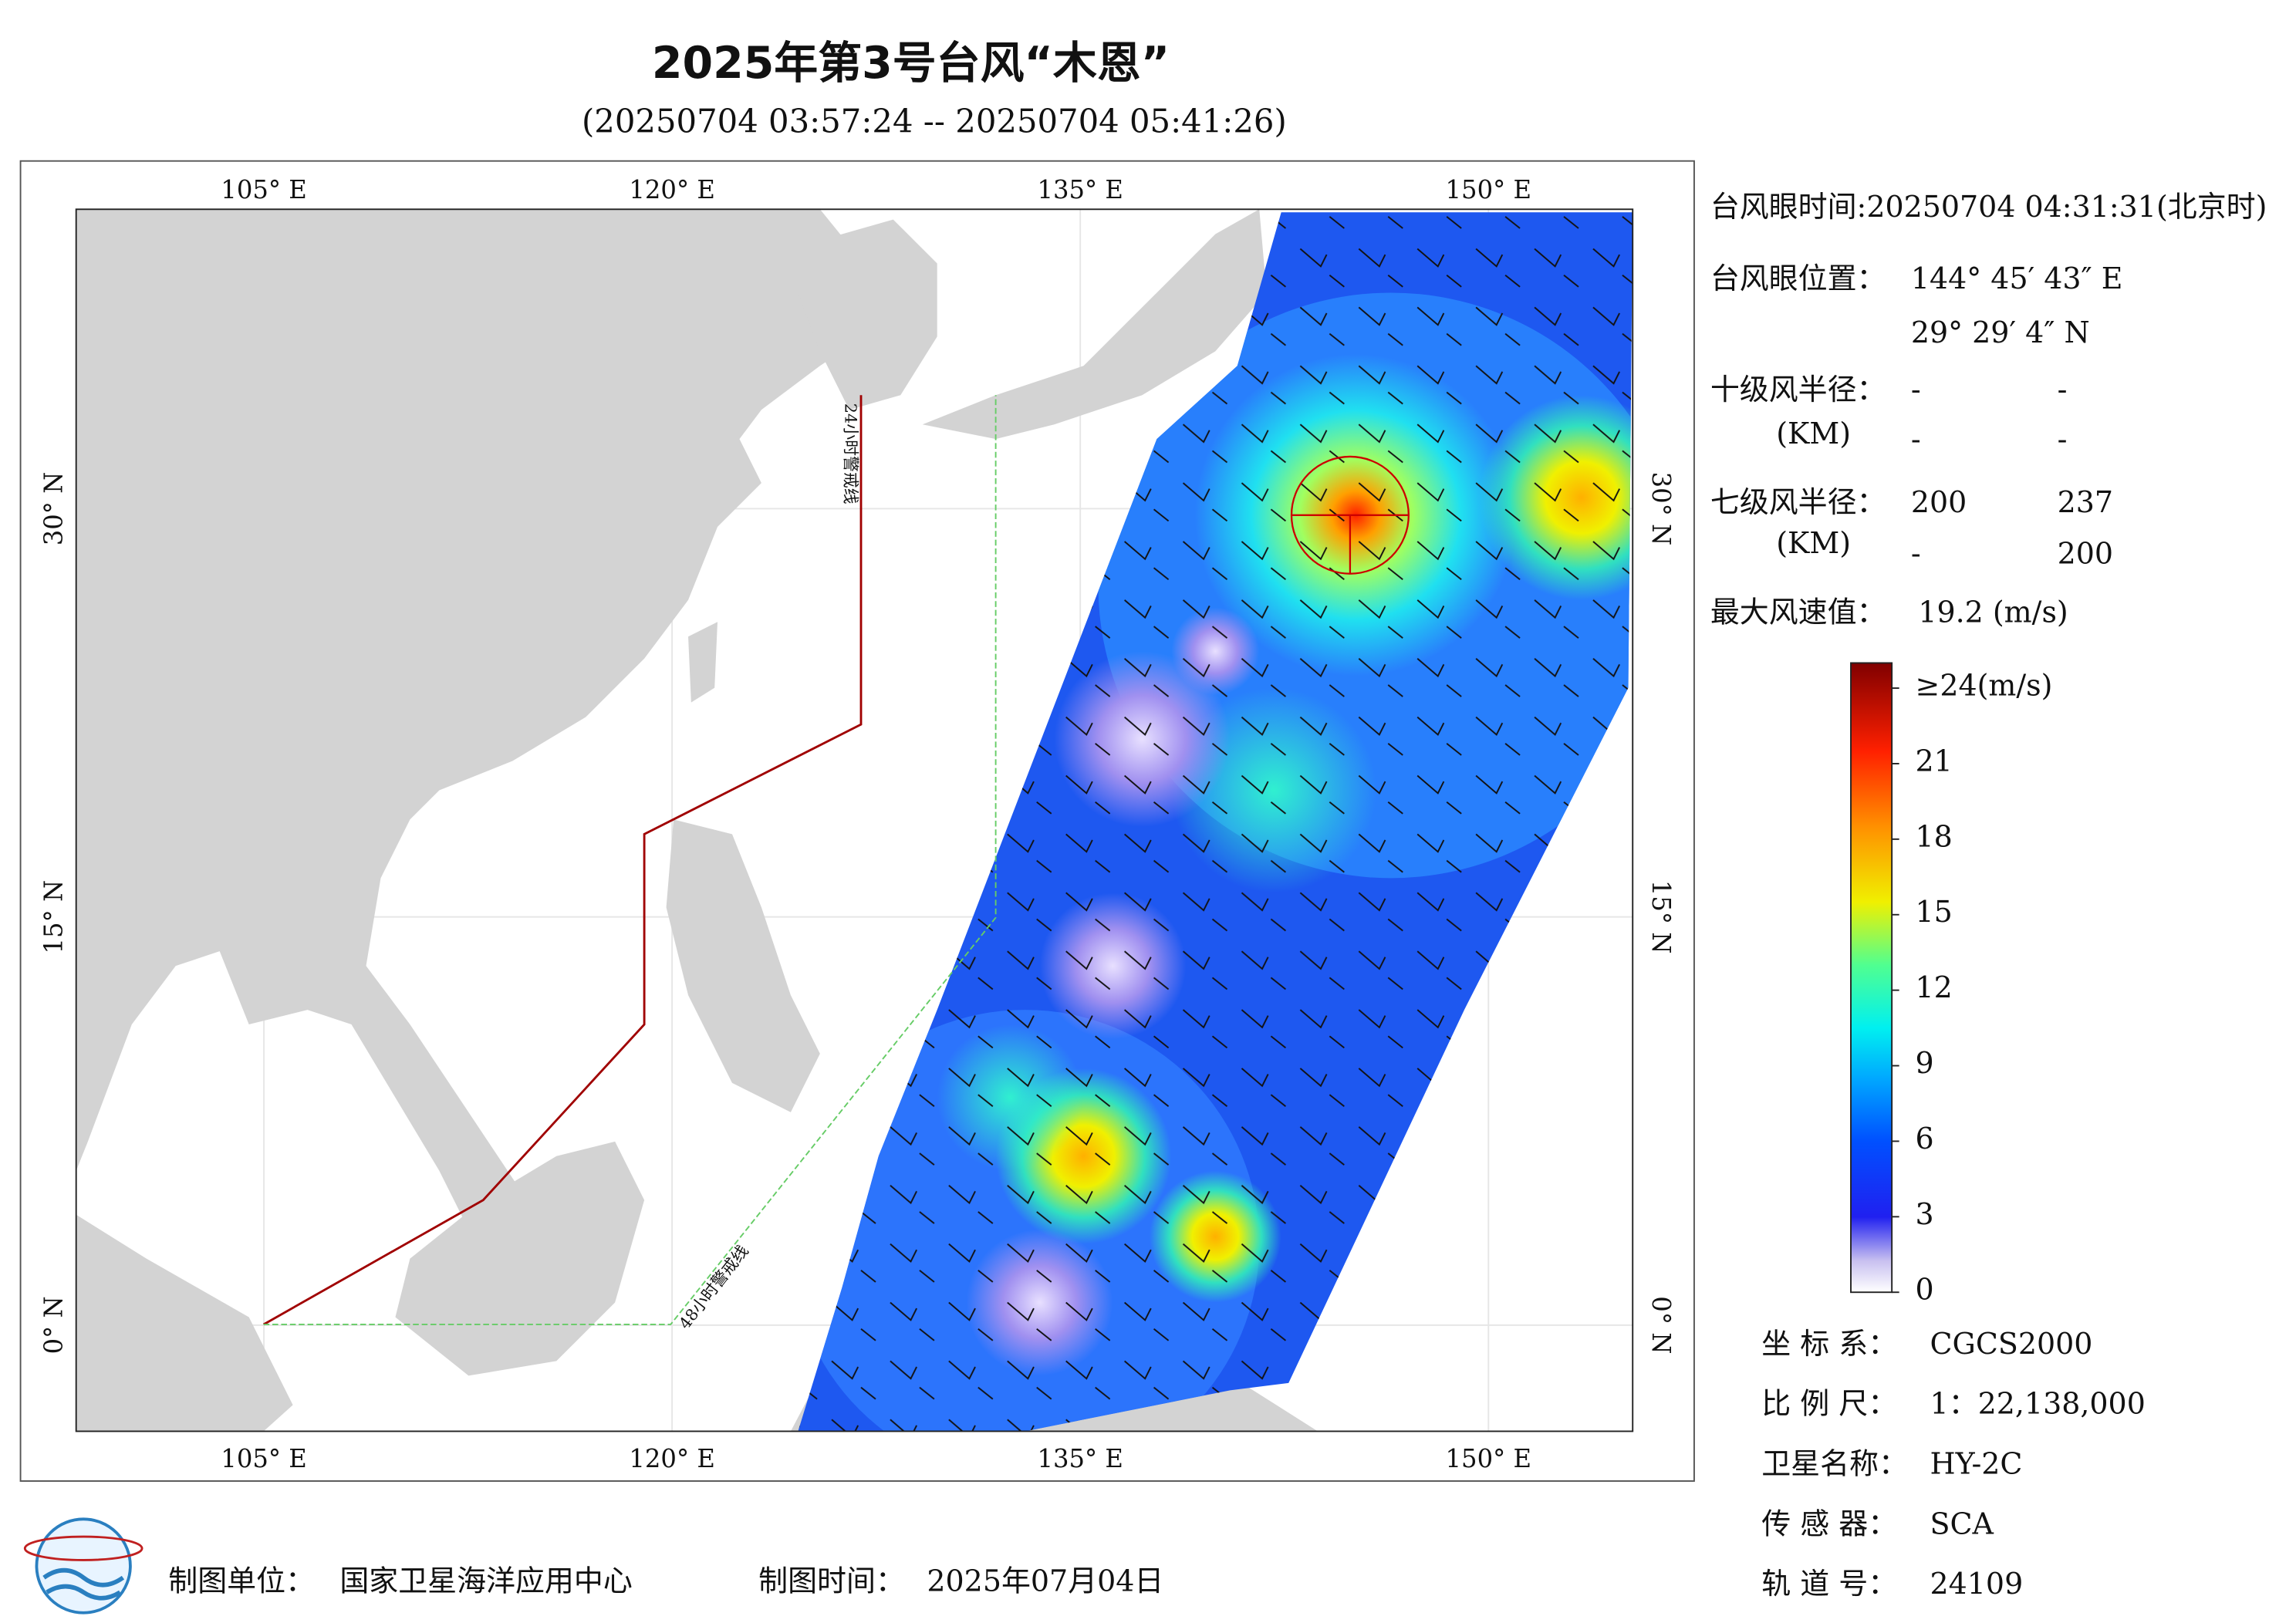 The width and height of the screenshot is (2296, 1623). Describe the element at coordinates (911, 63) in the screenshot. I see `title: 2025年第3号台风“木恩”` at that location.